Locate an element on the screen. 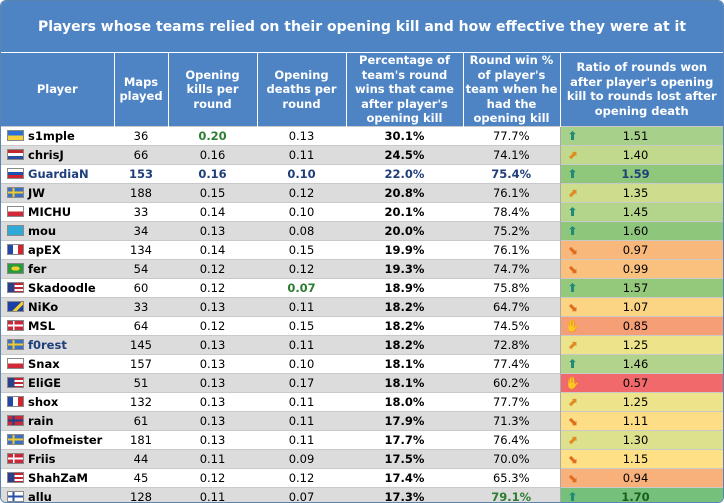 This screenshot has height=503, width=724. ratio-cell: ⬈ 1.30 is located at coordinates (641, 439).